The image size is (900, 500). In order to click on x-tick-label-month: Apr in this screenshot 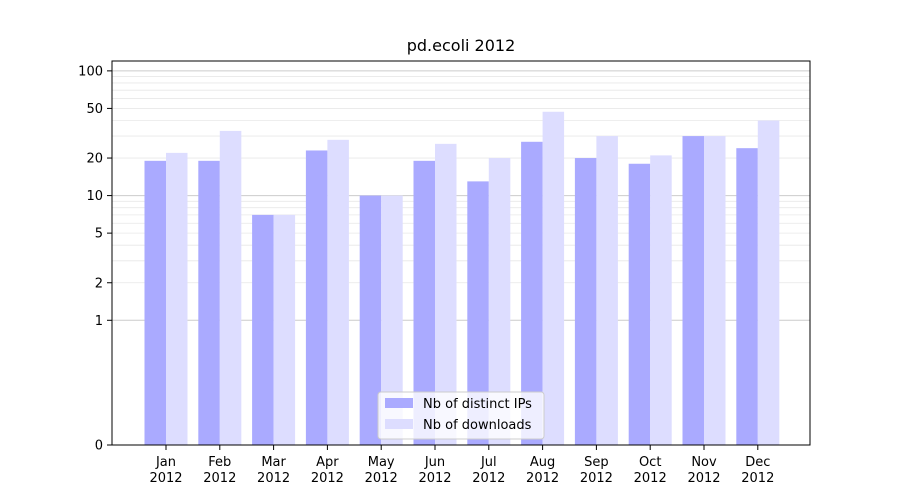, I will do `click(327, 462)`.